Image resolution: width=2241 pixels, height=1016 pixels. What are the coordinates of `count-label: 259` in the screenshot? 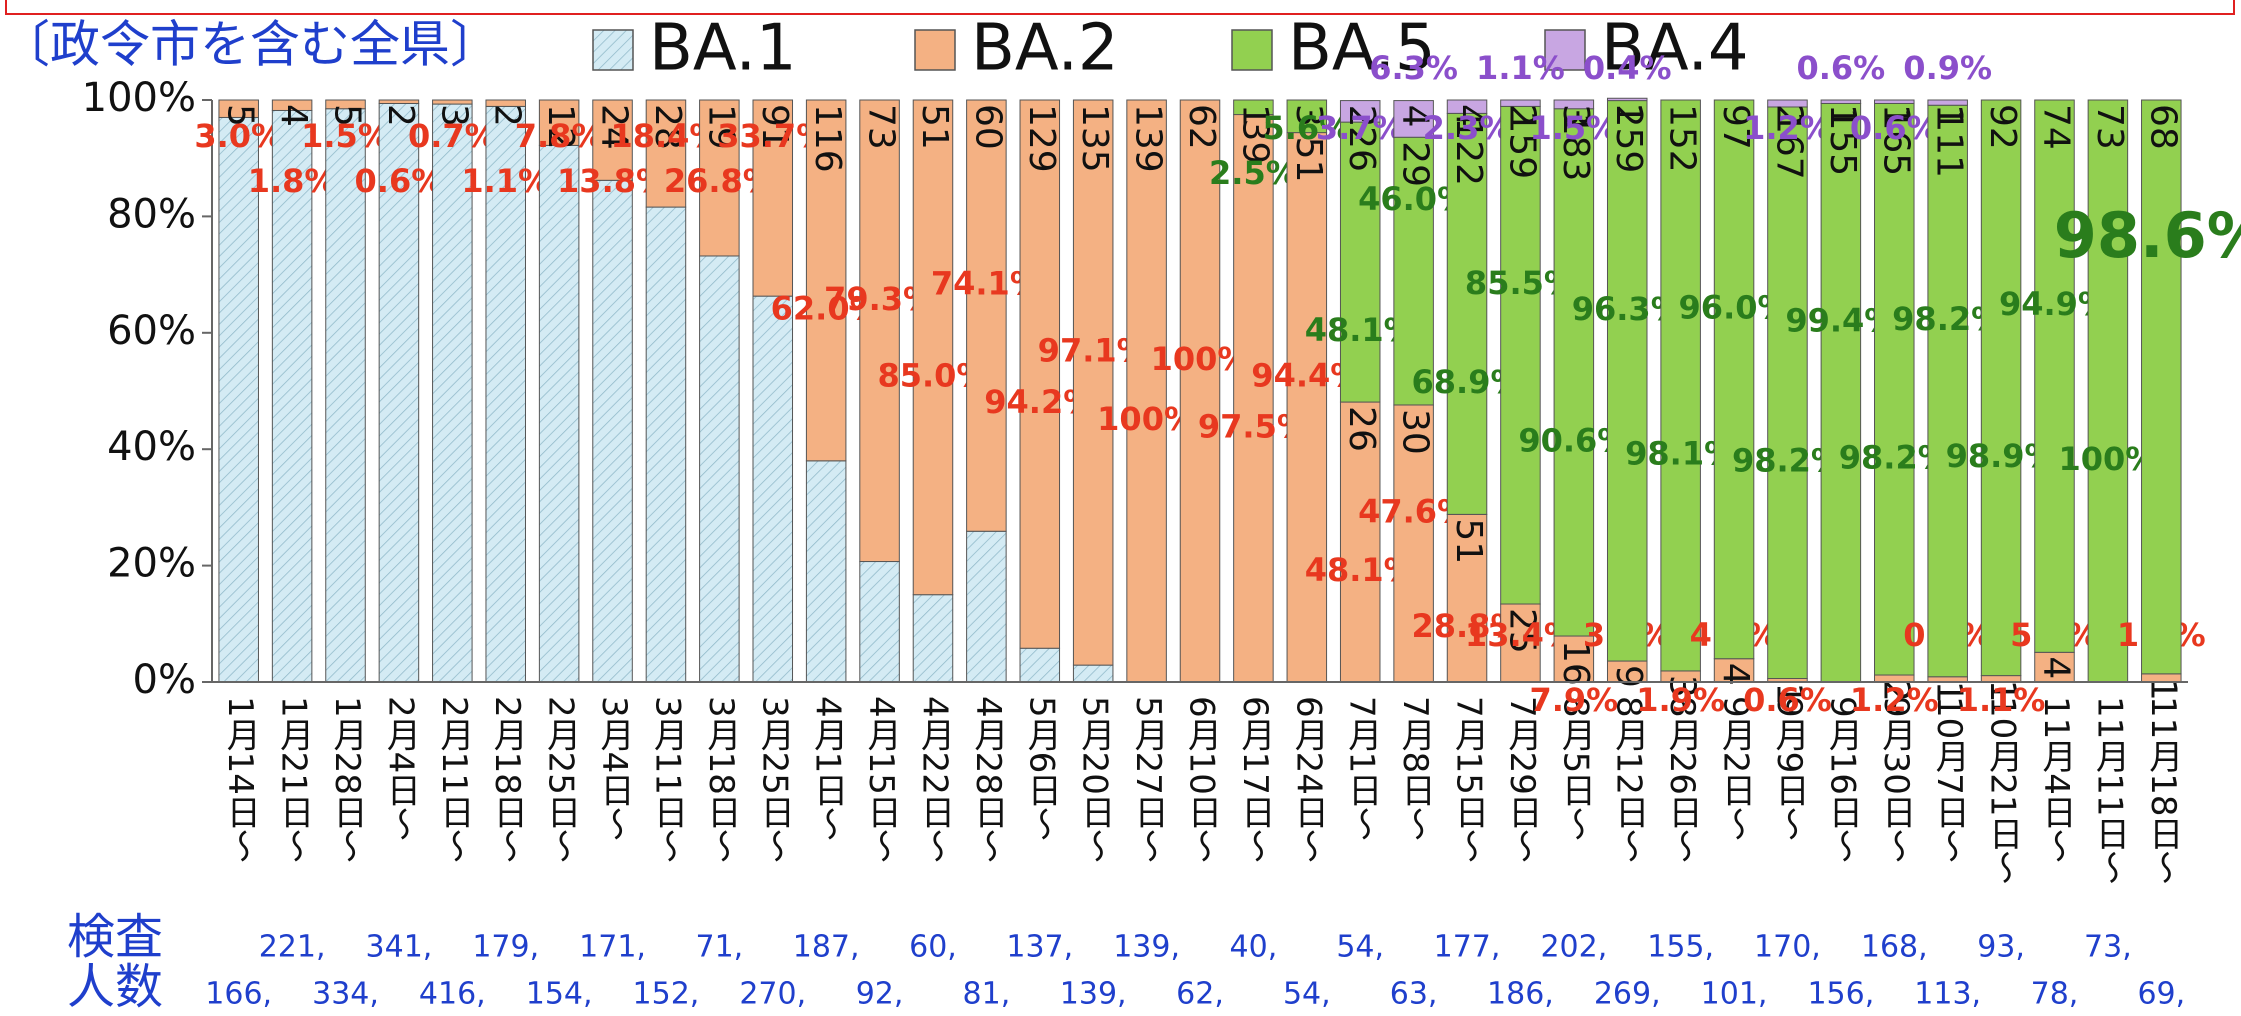 It's located at (1628, 139).